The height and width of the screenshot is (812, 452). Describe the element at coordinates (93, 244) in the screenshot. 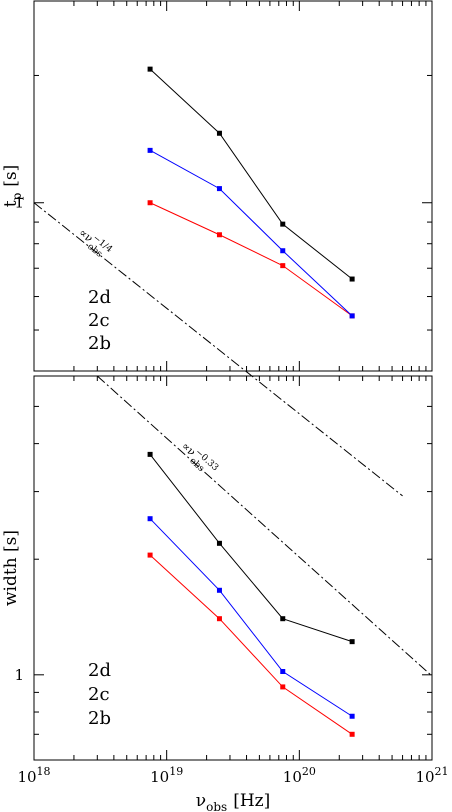

I see `powerlaw-label: ∝ν−1/4obs` at that location.